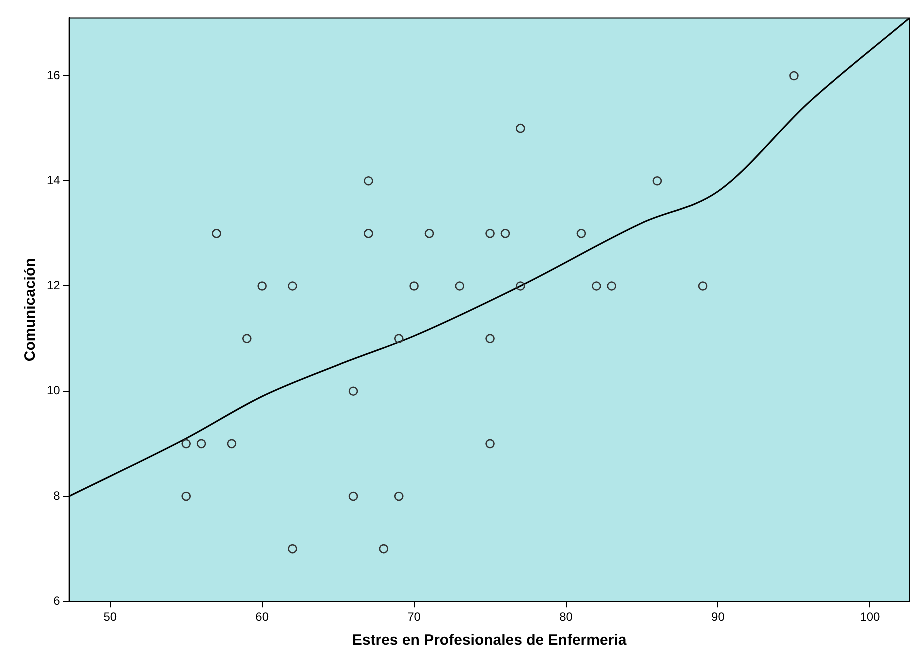 Image resolution: width=923 pixels, height=668 pixels. I want to click on y-tick-label: 10, so click(53, 391).